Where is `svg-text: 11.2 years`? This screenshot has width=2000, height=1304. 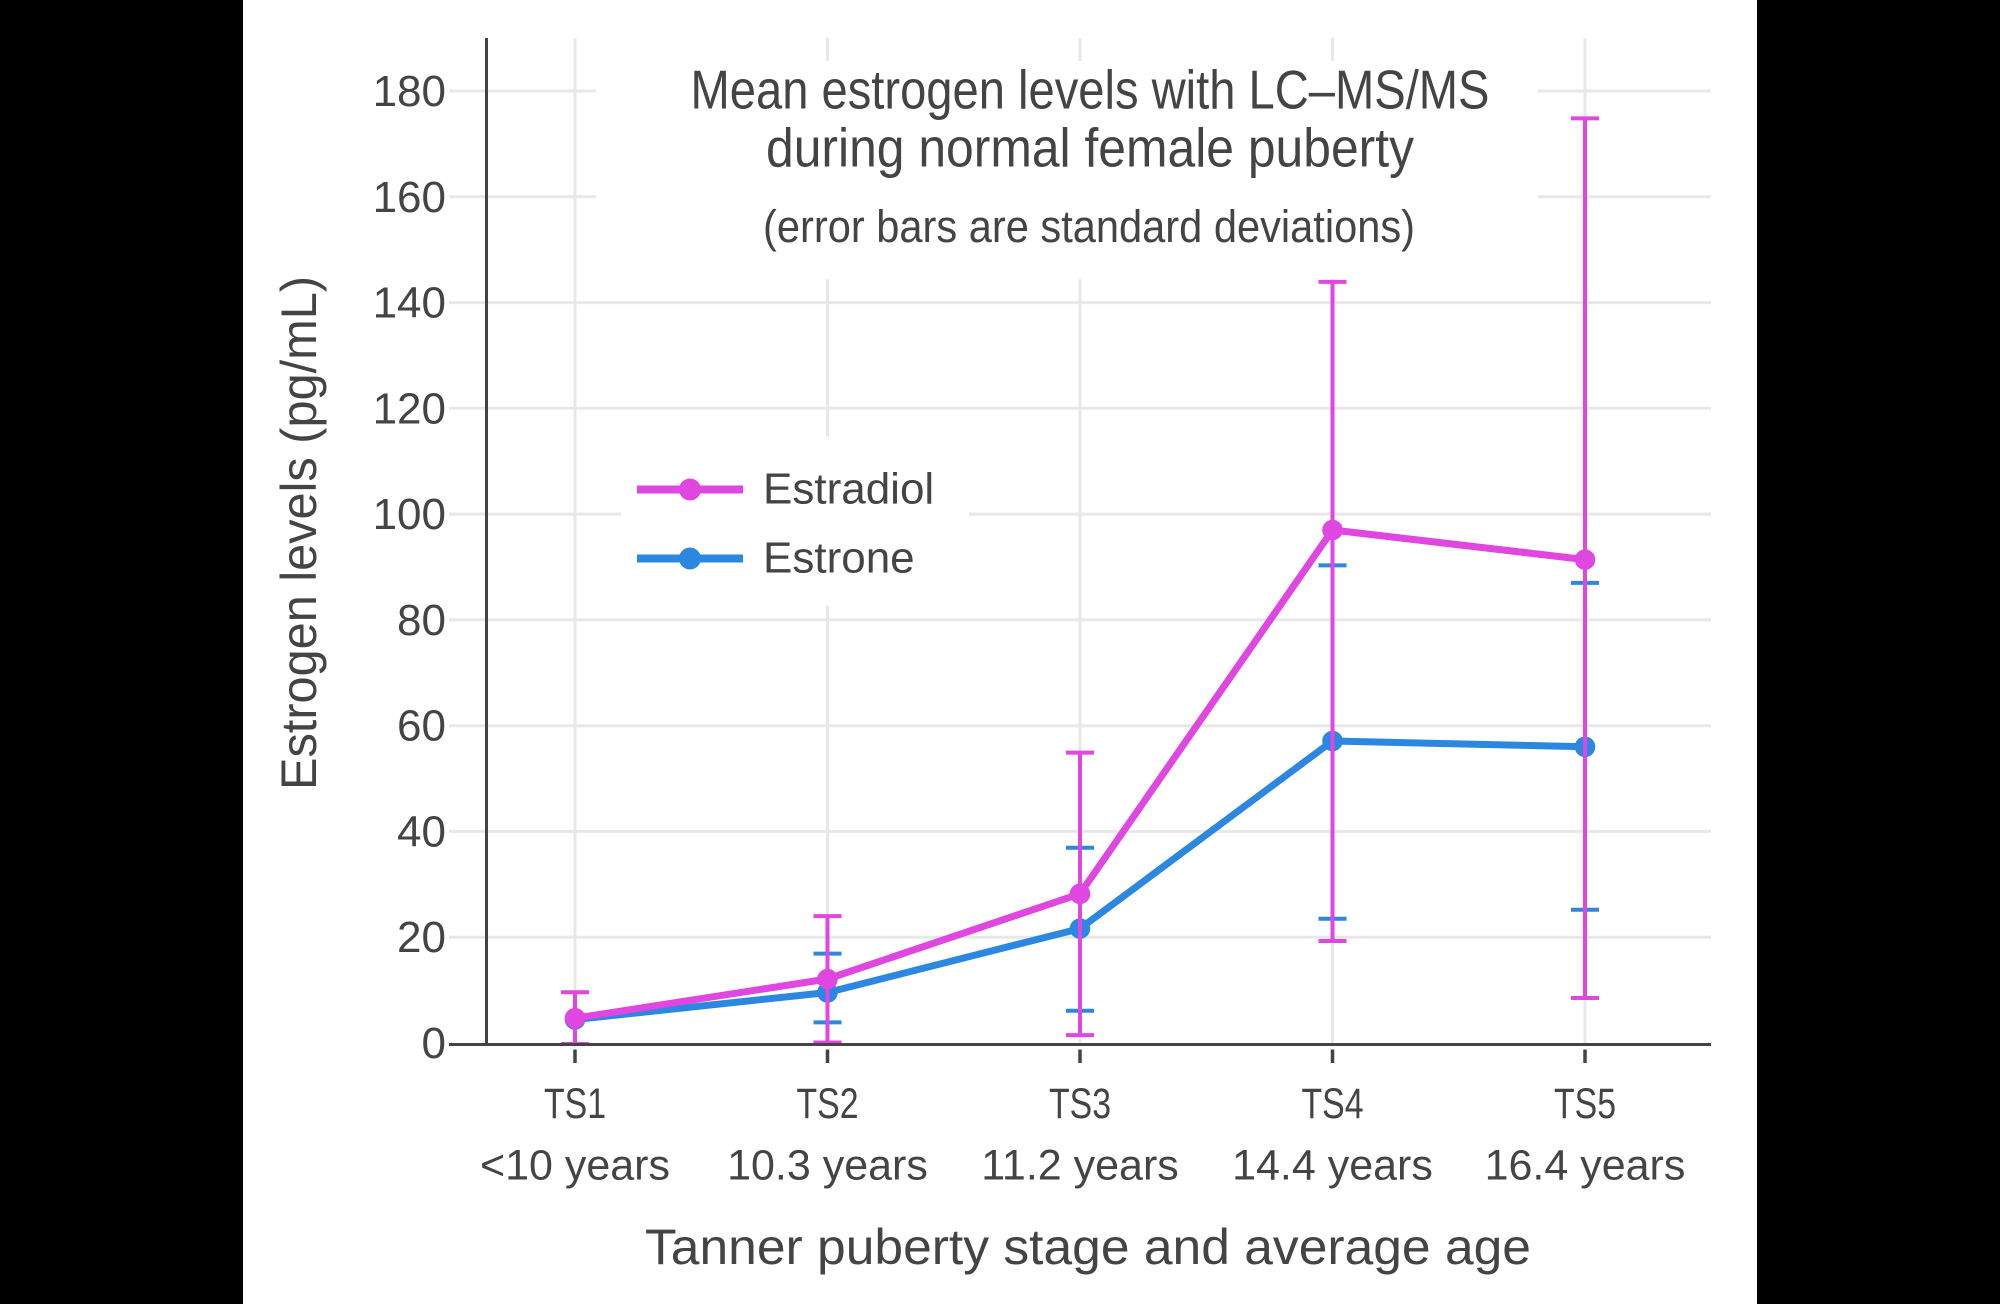
svg-text: 11.2 years is located at coordinates (1080, 1166).